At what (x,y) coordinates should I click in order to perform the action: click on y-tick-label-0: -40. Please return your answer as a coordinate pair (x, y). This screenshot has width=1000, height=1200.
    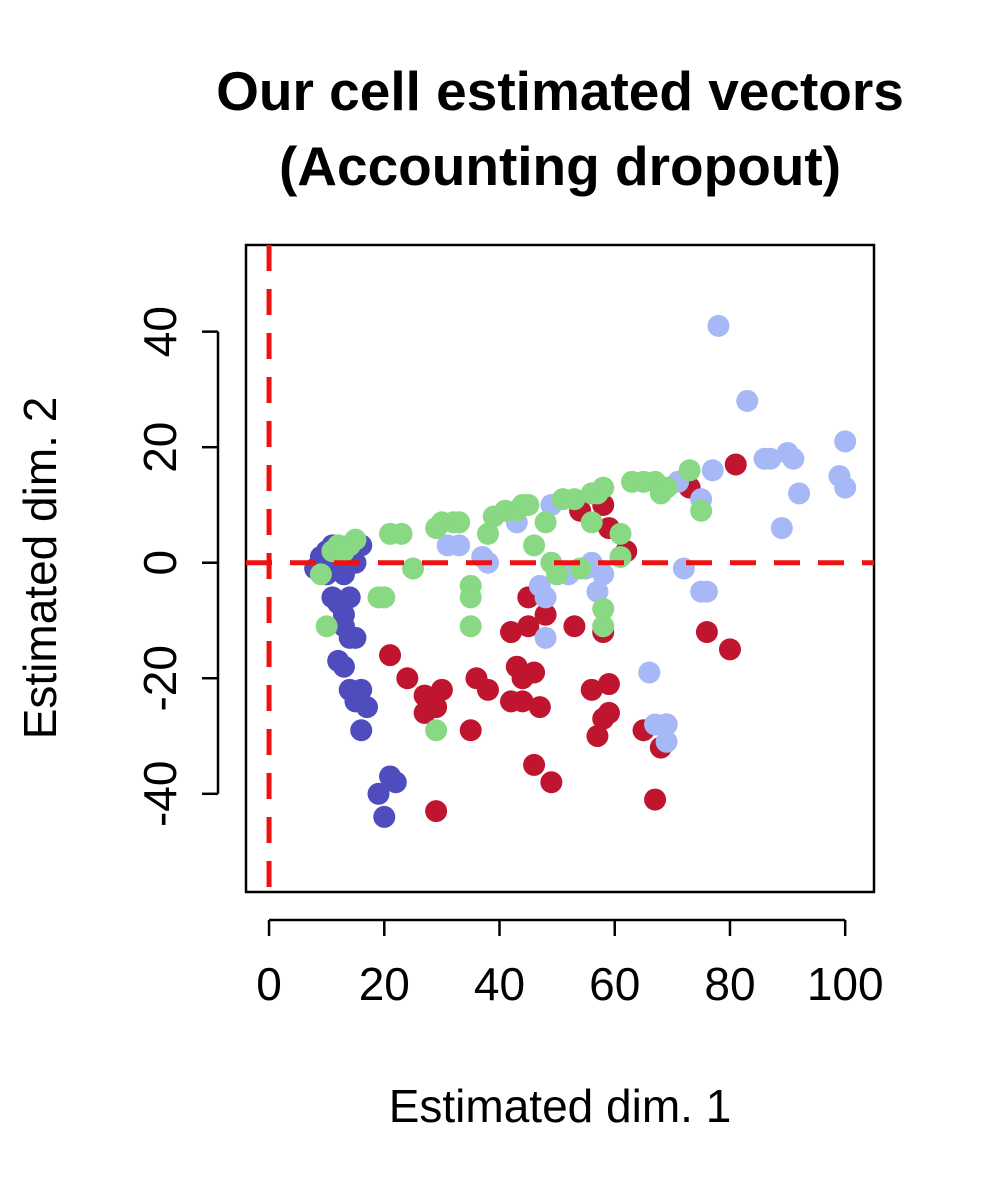
    Looking at the image, I should click on (160, 794).